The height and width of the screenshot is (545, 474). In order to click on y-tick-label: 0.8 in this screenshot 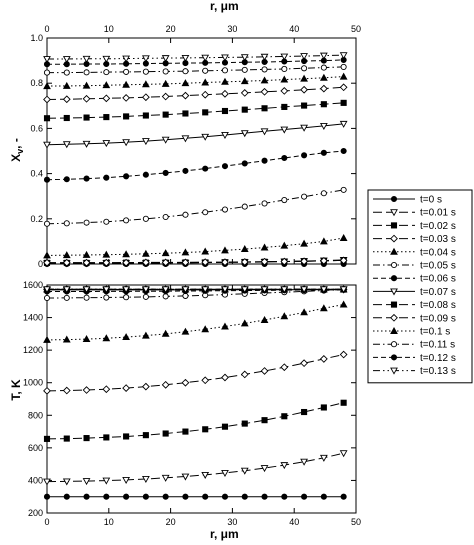, I will do `click(36, 83)`.